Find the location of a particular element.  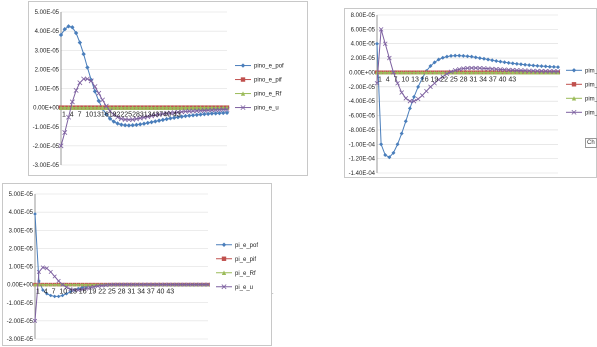

y-tick-label: -1.40E-04 is located at coordinates (362, 174).